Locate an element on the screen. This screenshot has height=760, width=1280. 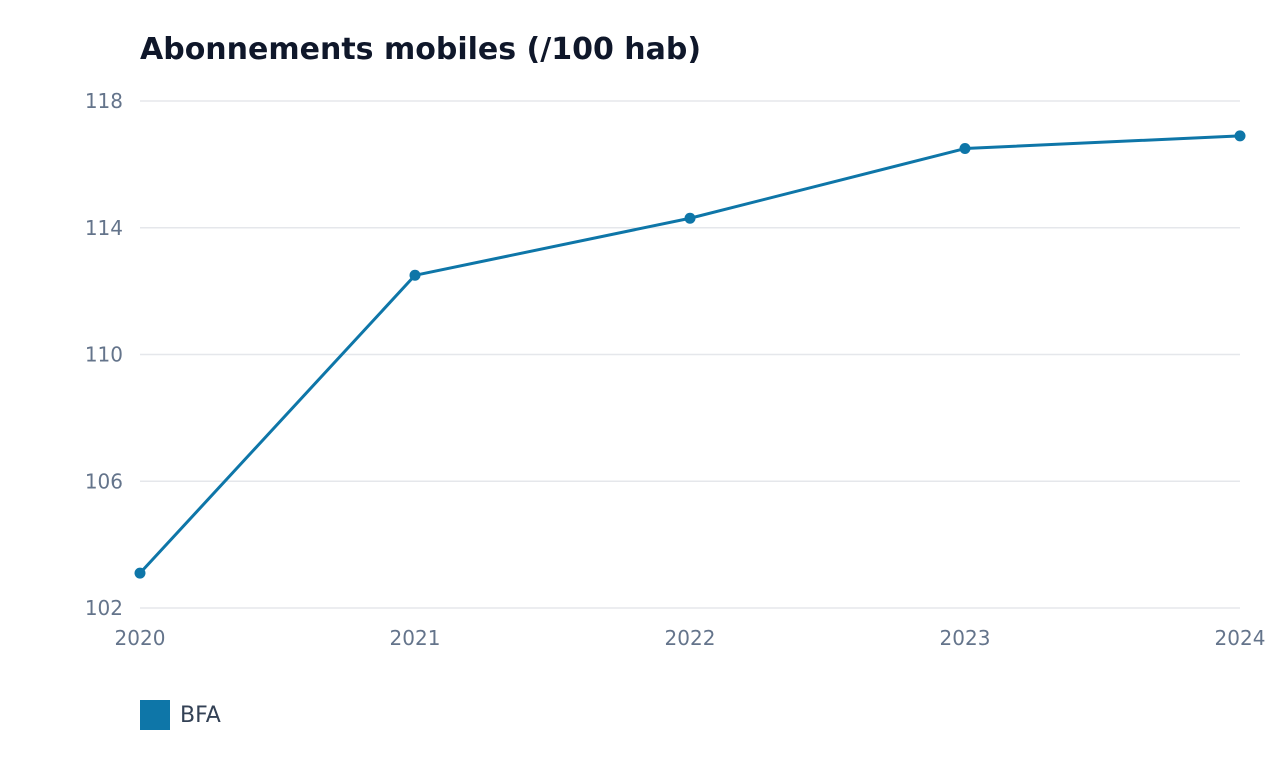
x-tick-label: 2021 is located at coordinates (415, 638).